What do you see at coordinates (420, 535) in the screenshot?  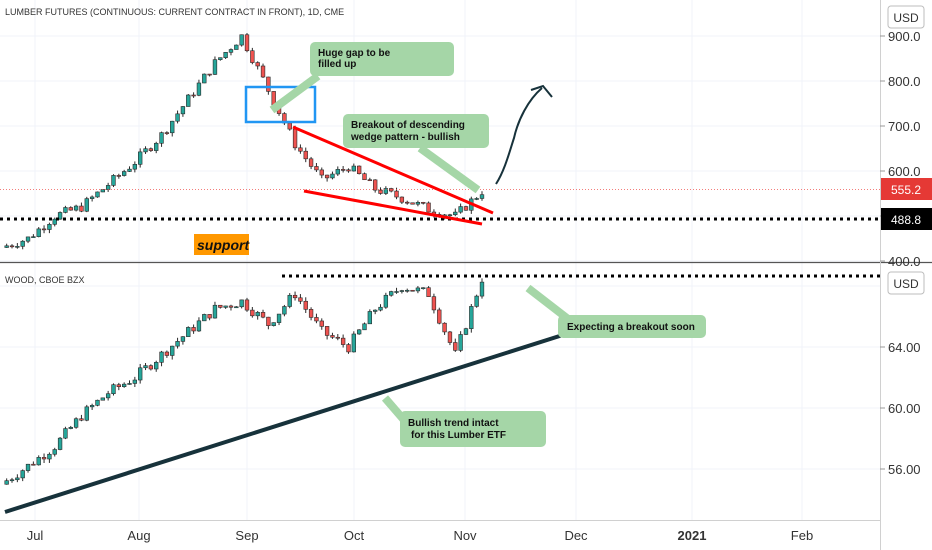 I see `time-axis: Jul Aug Sep Oct Nov Dec 2021 Feb` at bounding box center [420, 535].